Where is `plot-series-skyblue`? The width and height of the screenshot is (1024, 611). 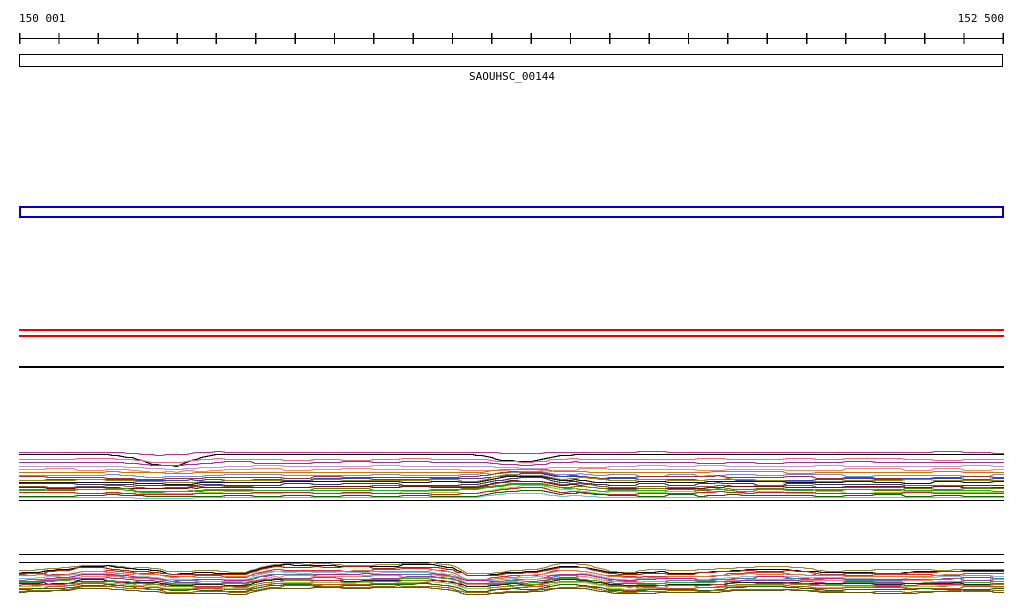
plot-series-skyblue is located at coordinates (511, 576).